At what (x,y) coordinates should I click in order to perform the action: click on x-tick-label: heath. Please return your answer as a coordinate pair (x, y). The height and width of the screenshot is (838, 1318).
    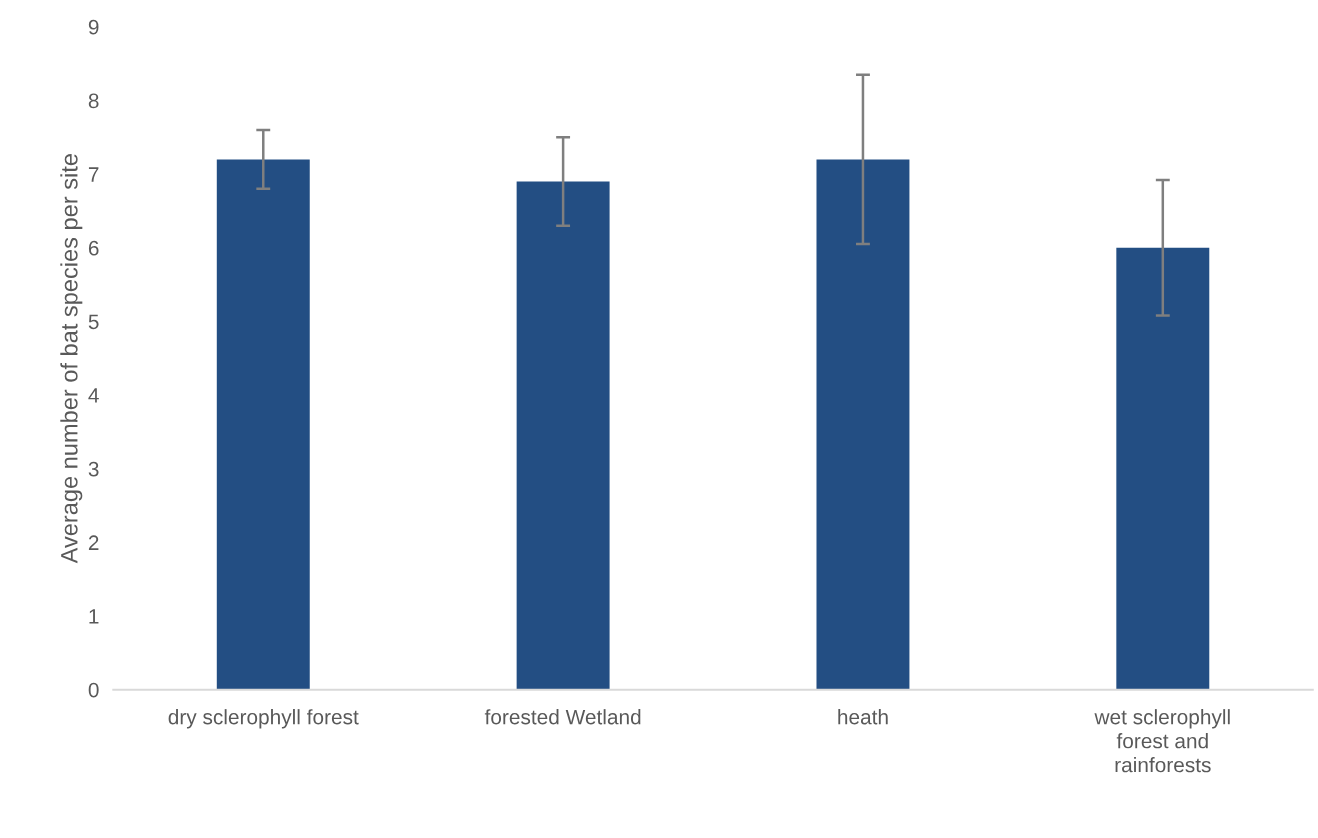
    Looking at the image, I should click on (863, 717).